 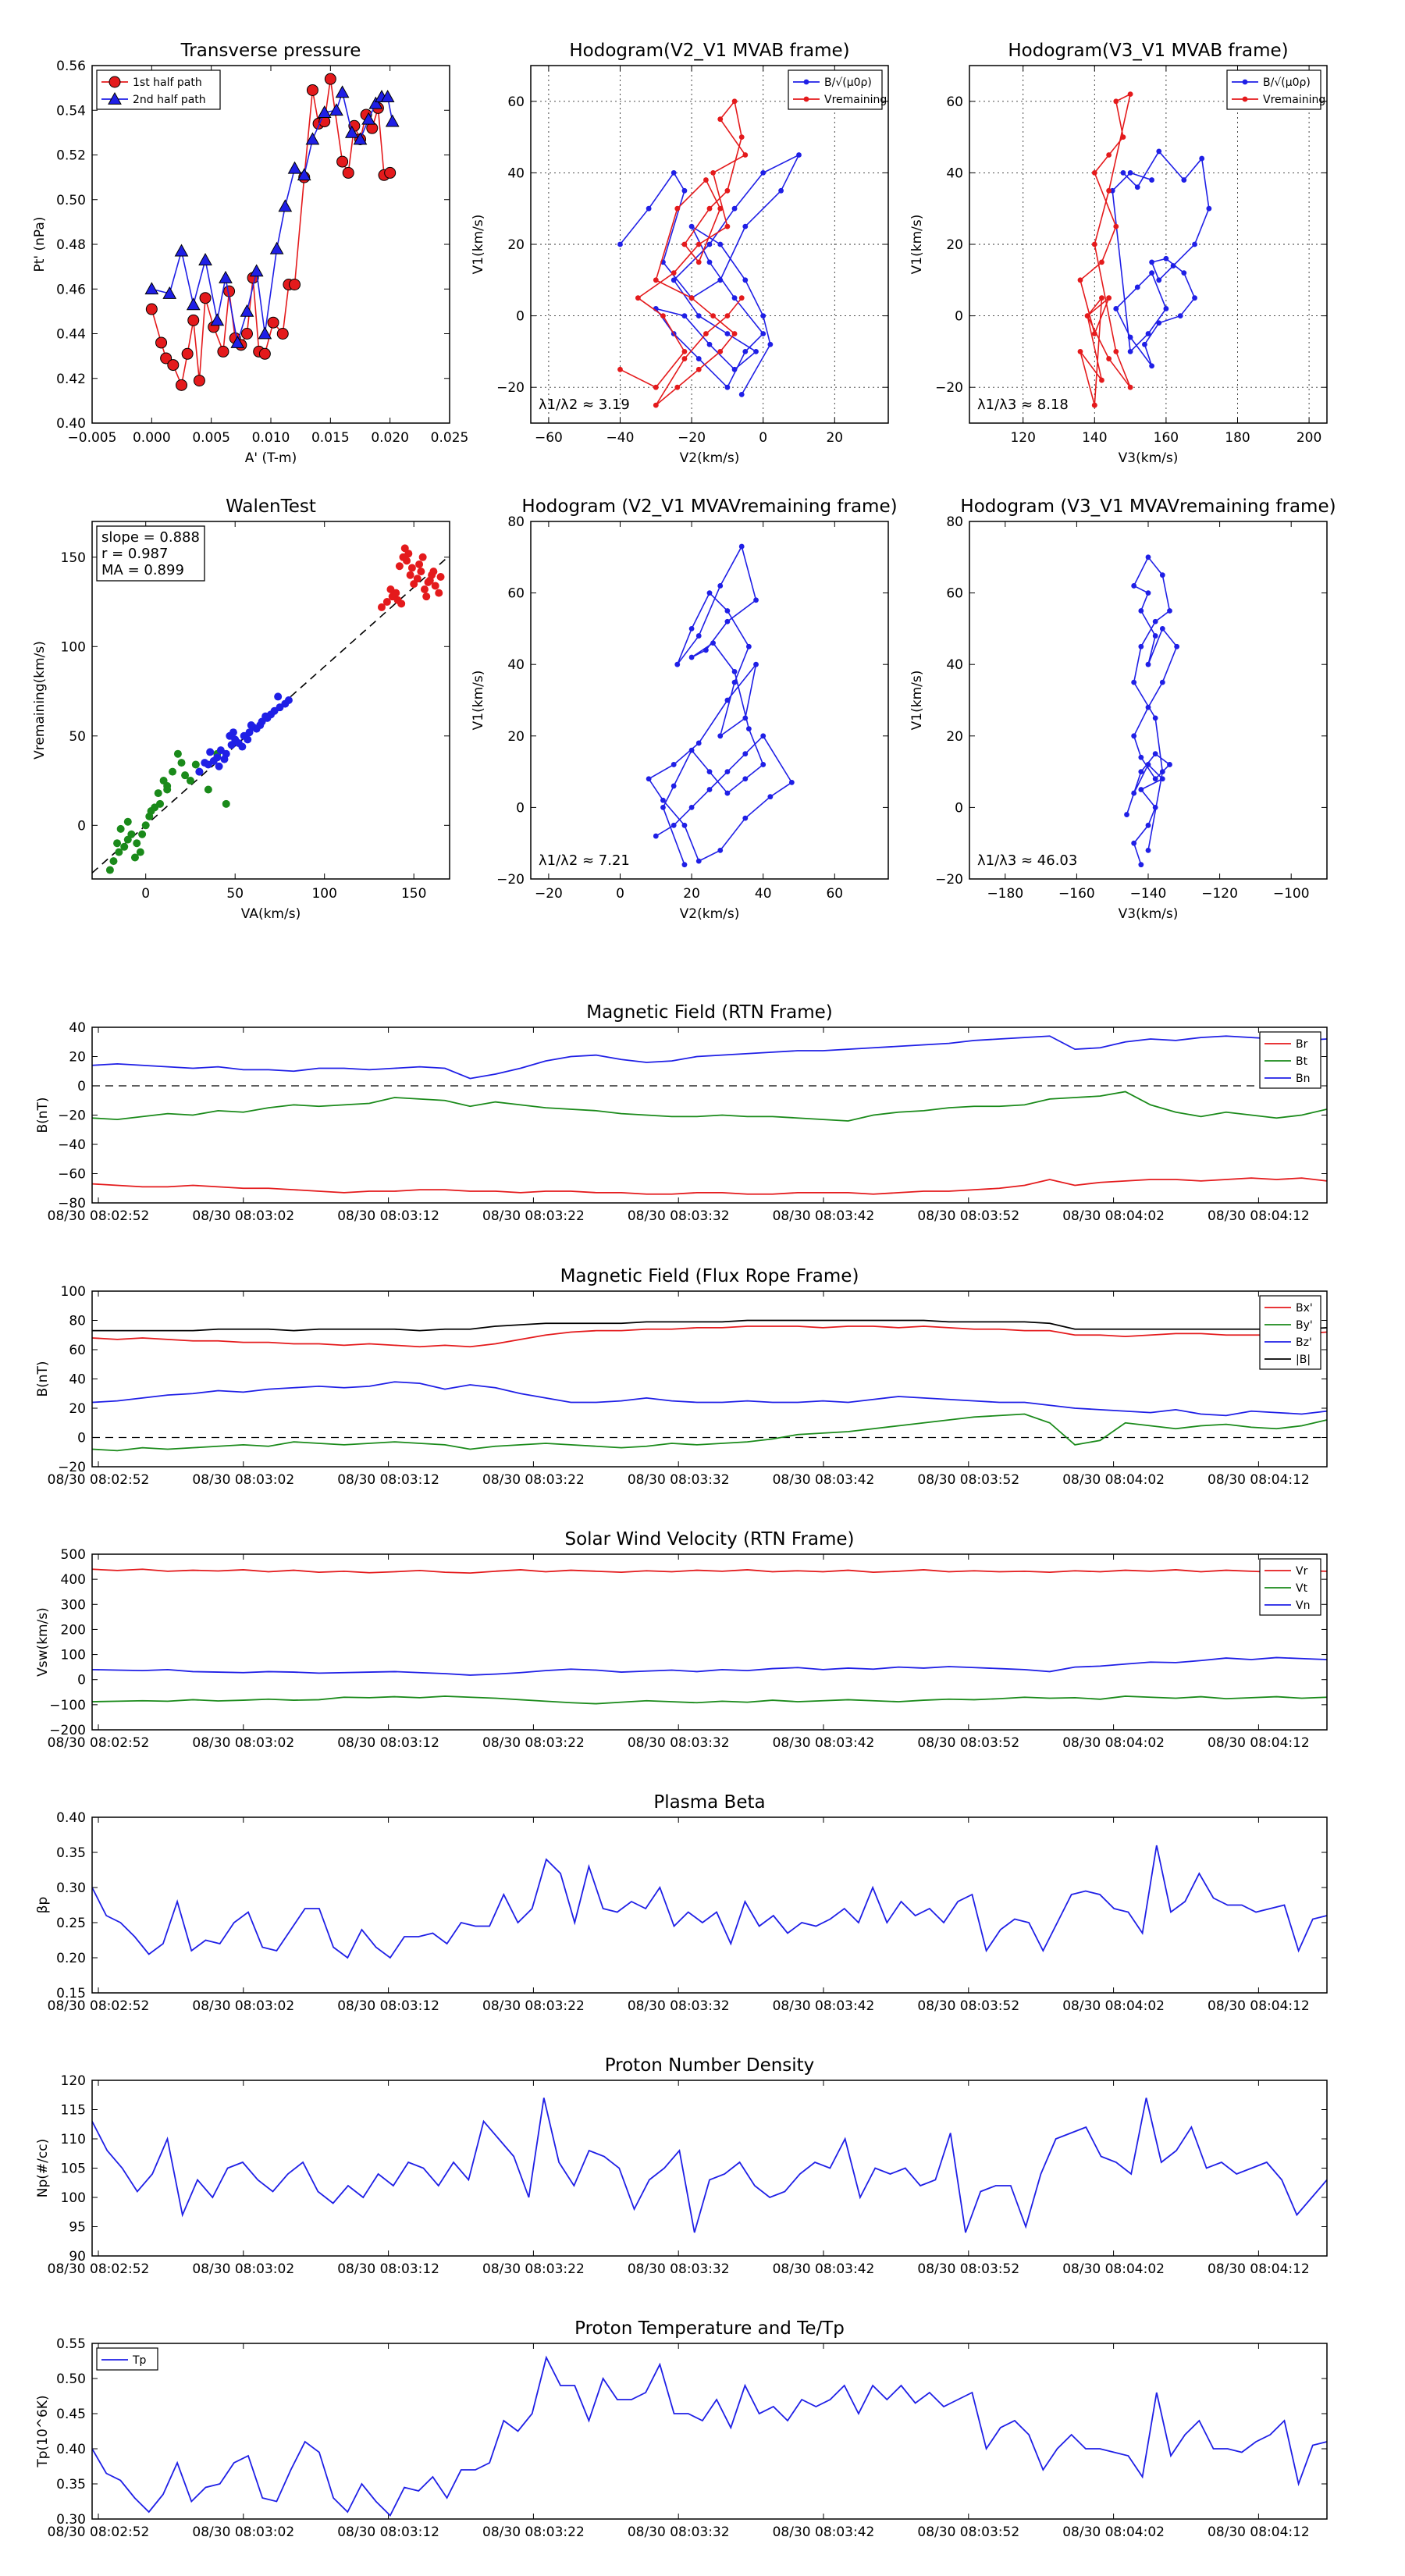 I want to click on x-tick-label: 08/30 08:04:02, so click(x=1113, y=1480).